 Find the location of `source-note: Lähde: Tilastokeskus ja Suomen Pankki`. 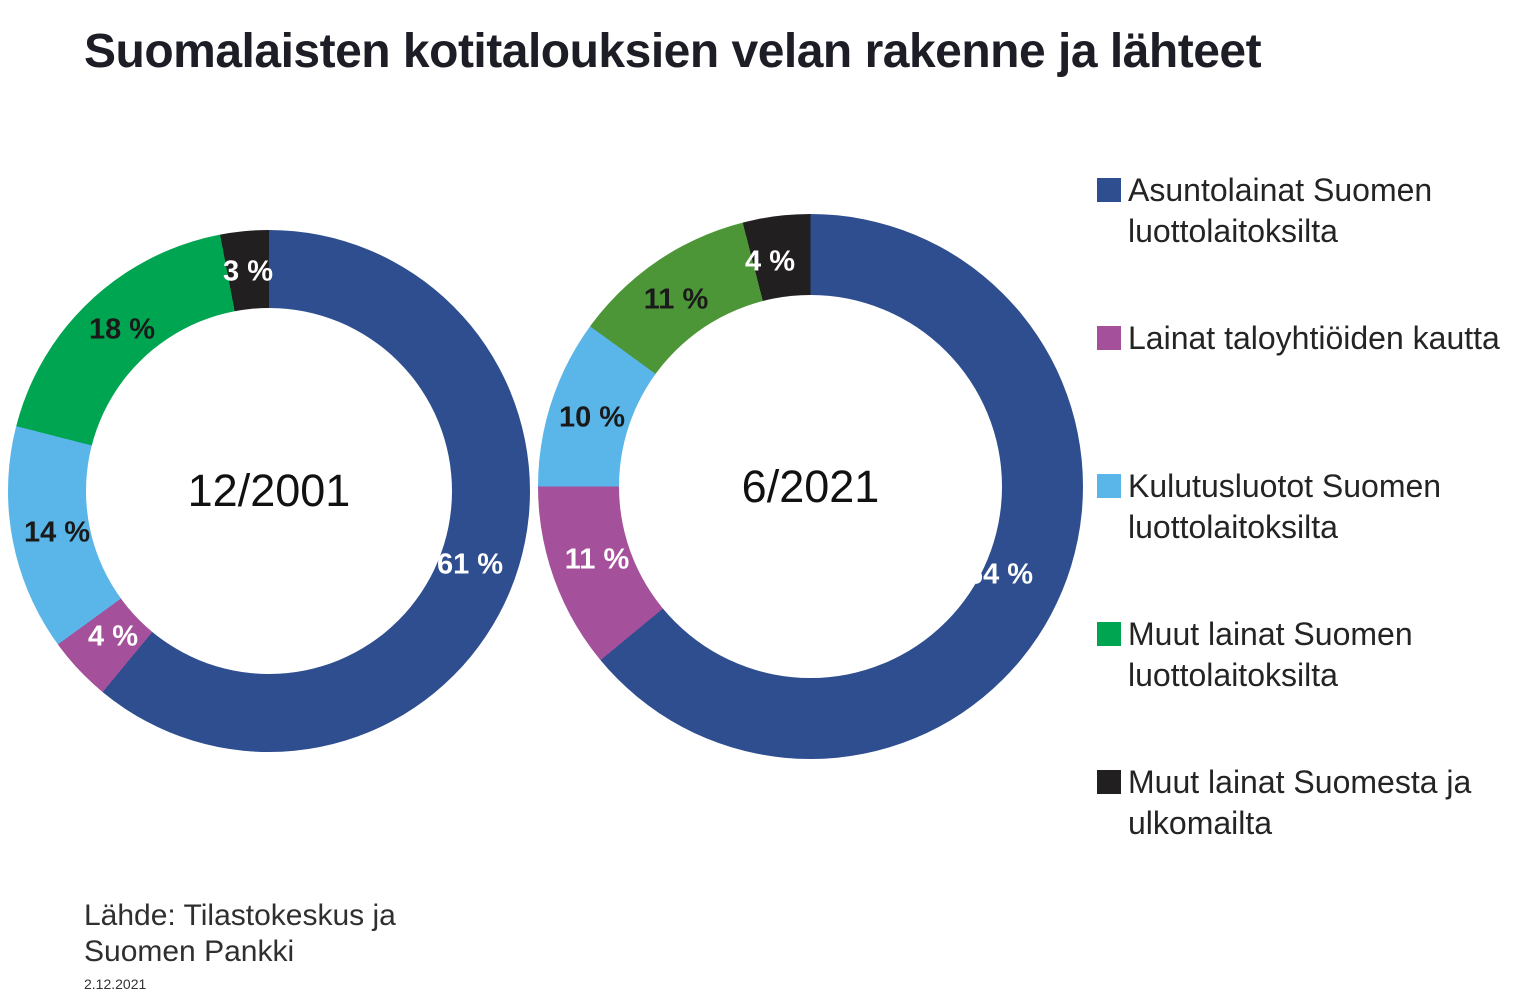

source-note: Lähde: Tilastokeskus ja Suomen Pankki is located at coordinates (240, 933).